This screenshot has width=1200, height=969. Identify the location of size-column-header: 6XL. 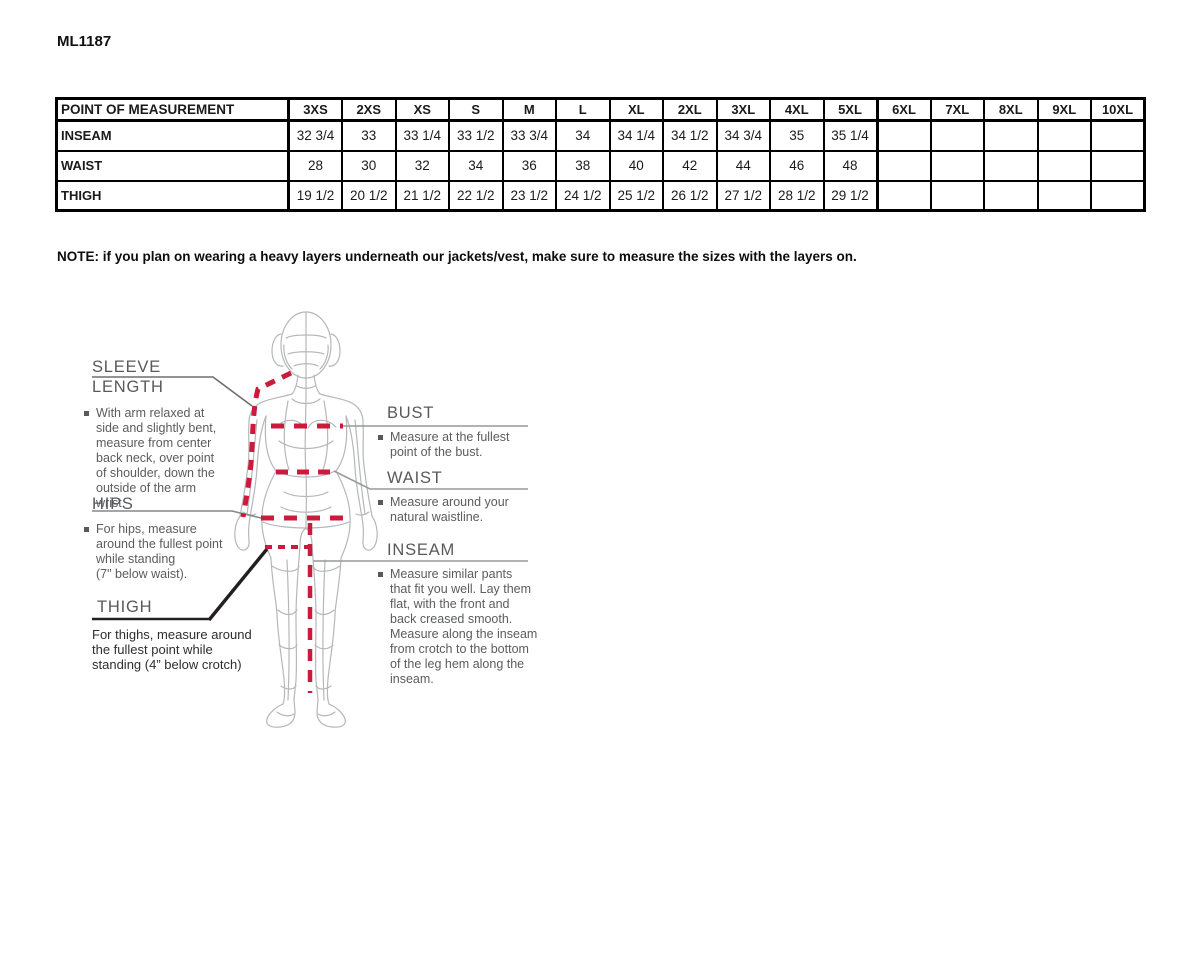
(904, 109).